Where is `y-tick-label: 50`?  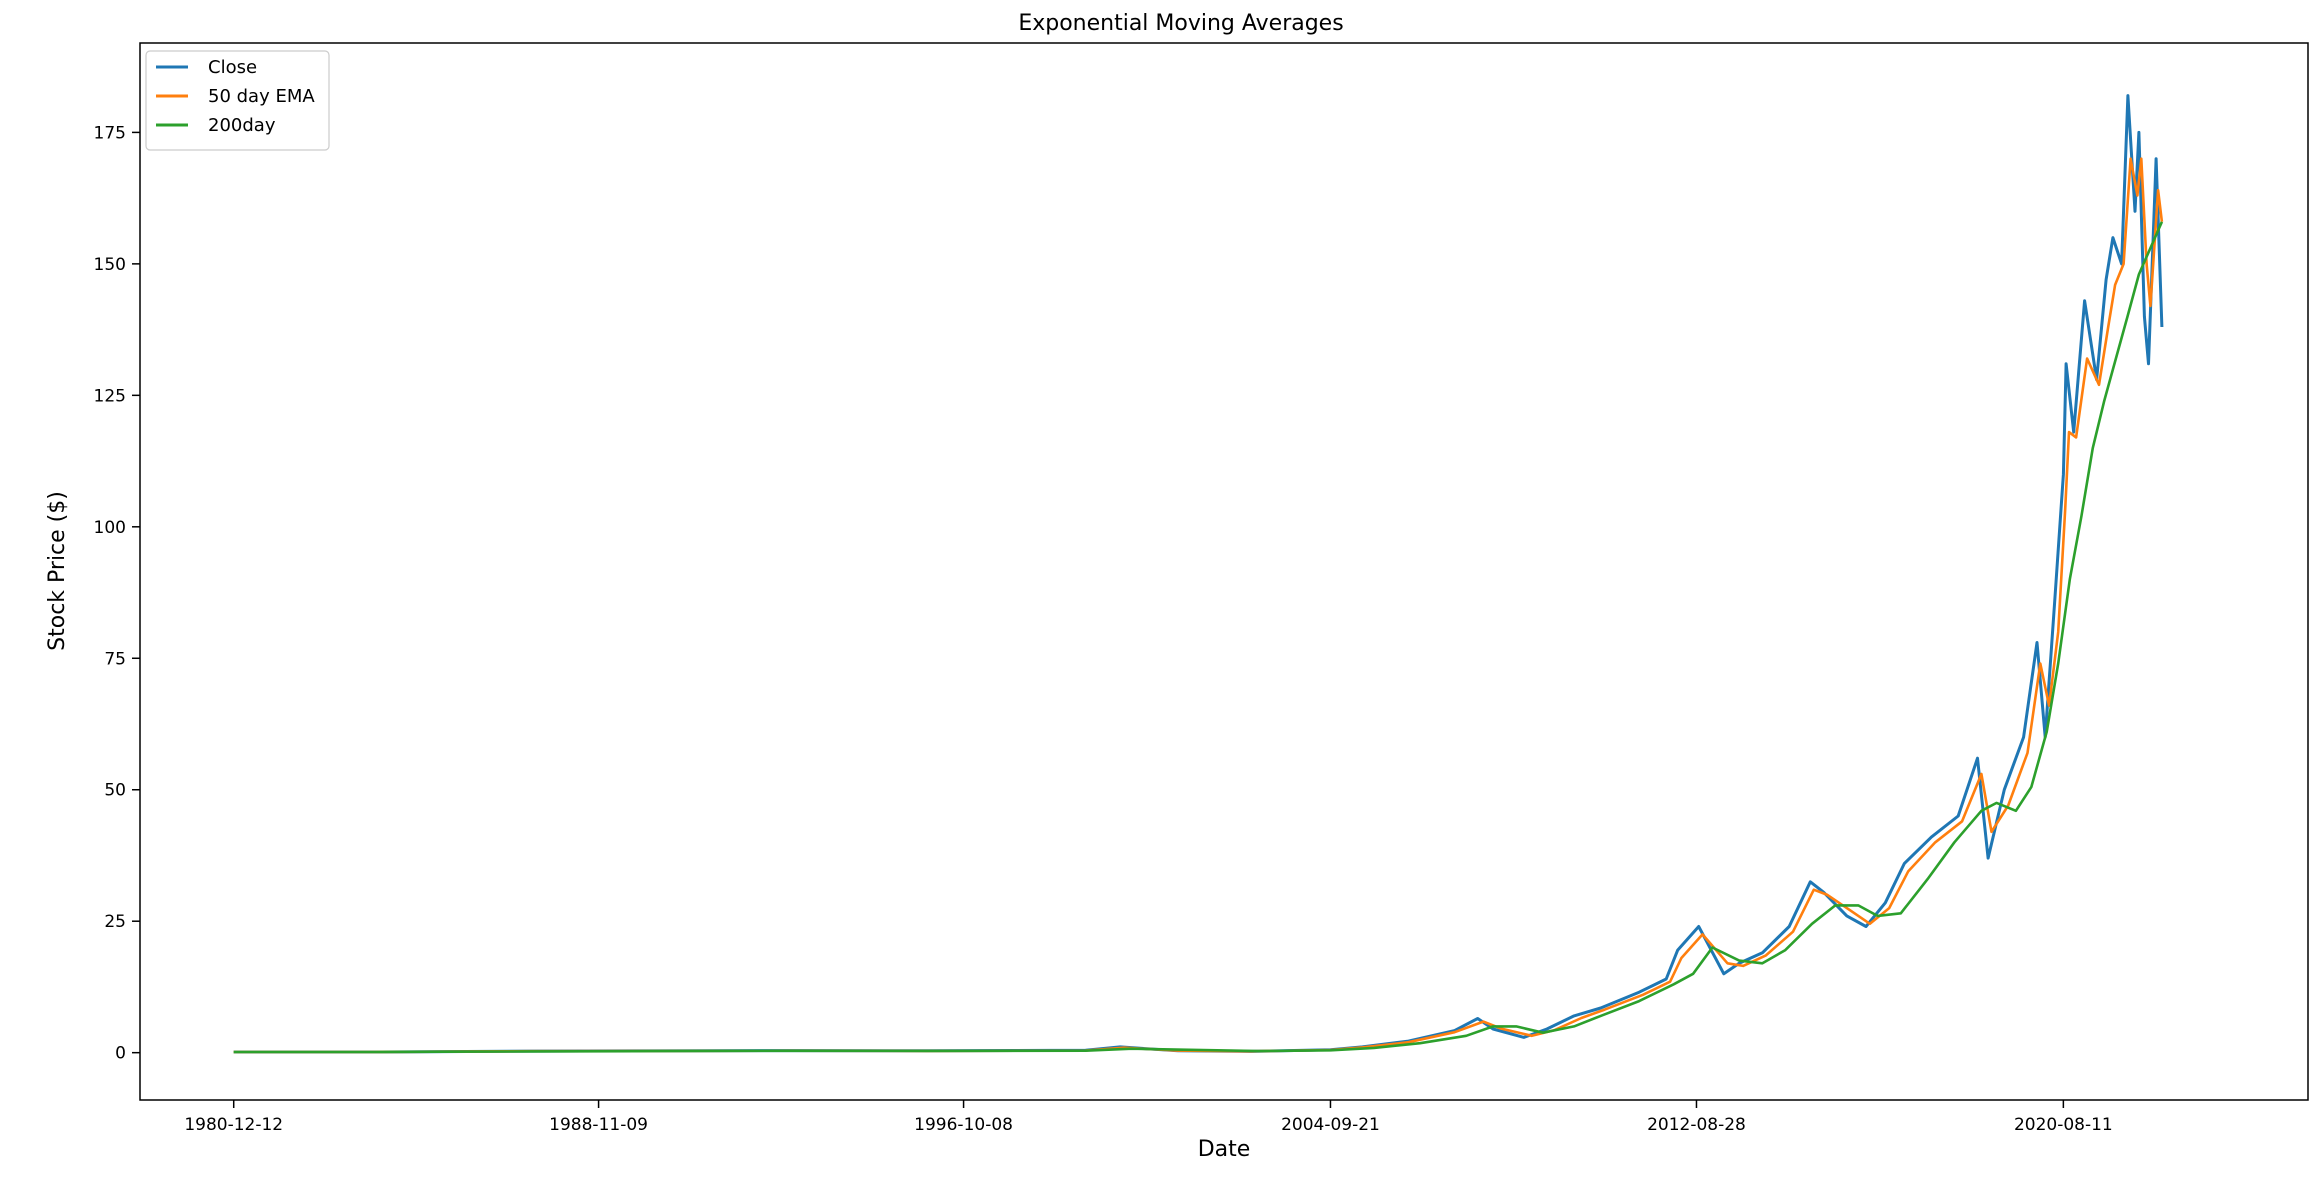
y-tick-label: 50 is located at coordinates (115, 791).